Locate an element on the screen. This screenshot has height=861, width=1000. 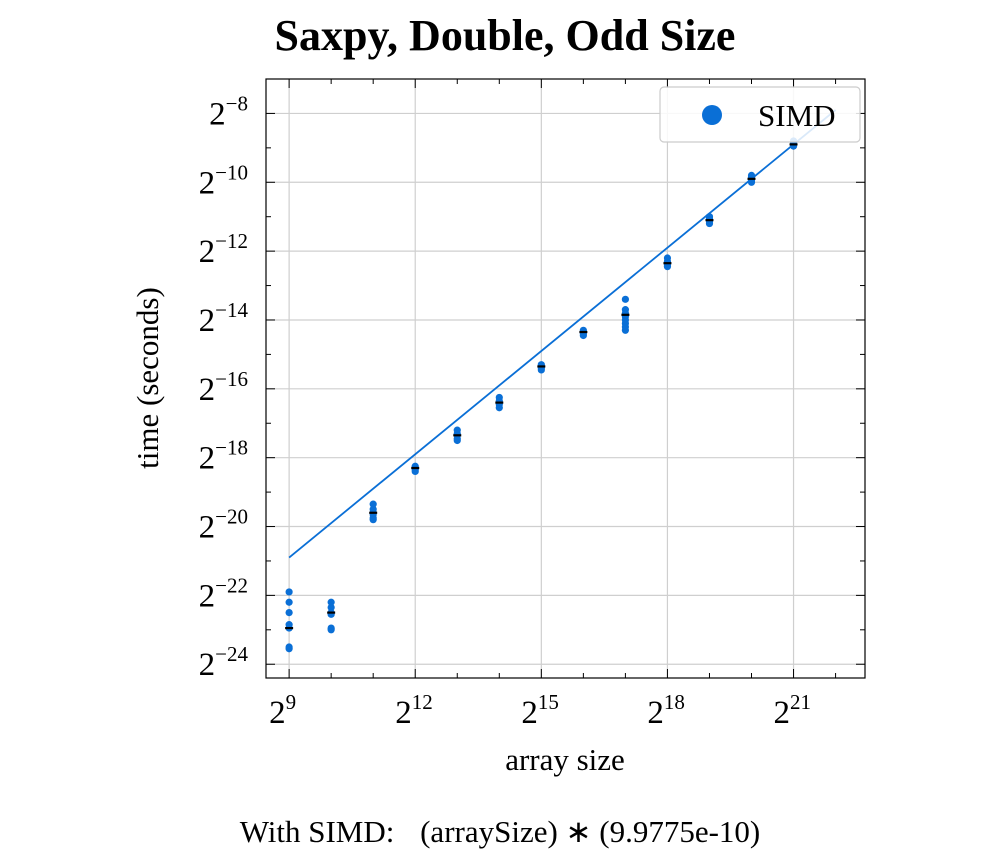
x-tick-label-2: 215 is located at coordinates (540, 710).